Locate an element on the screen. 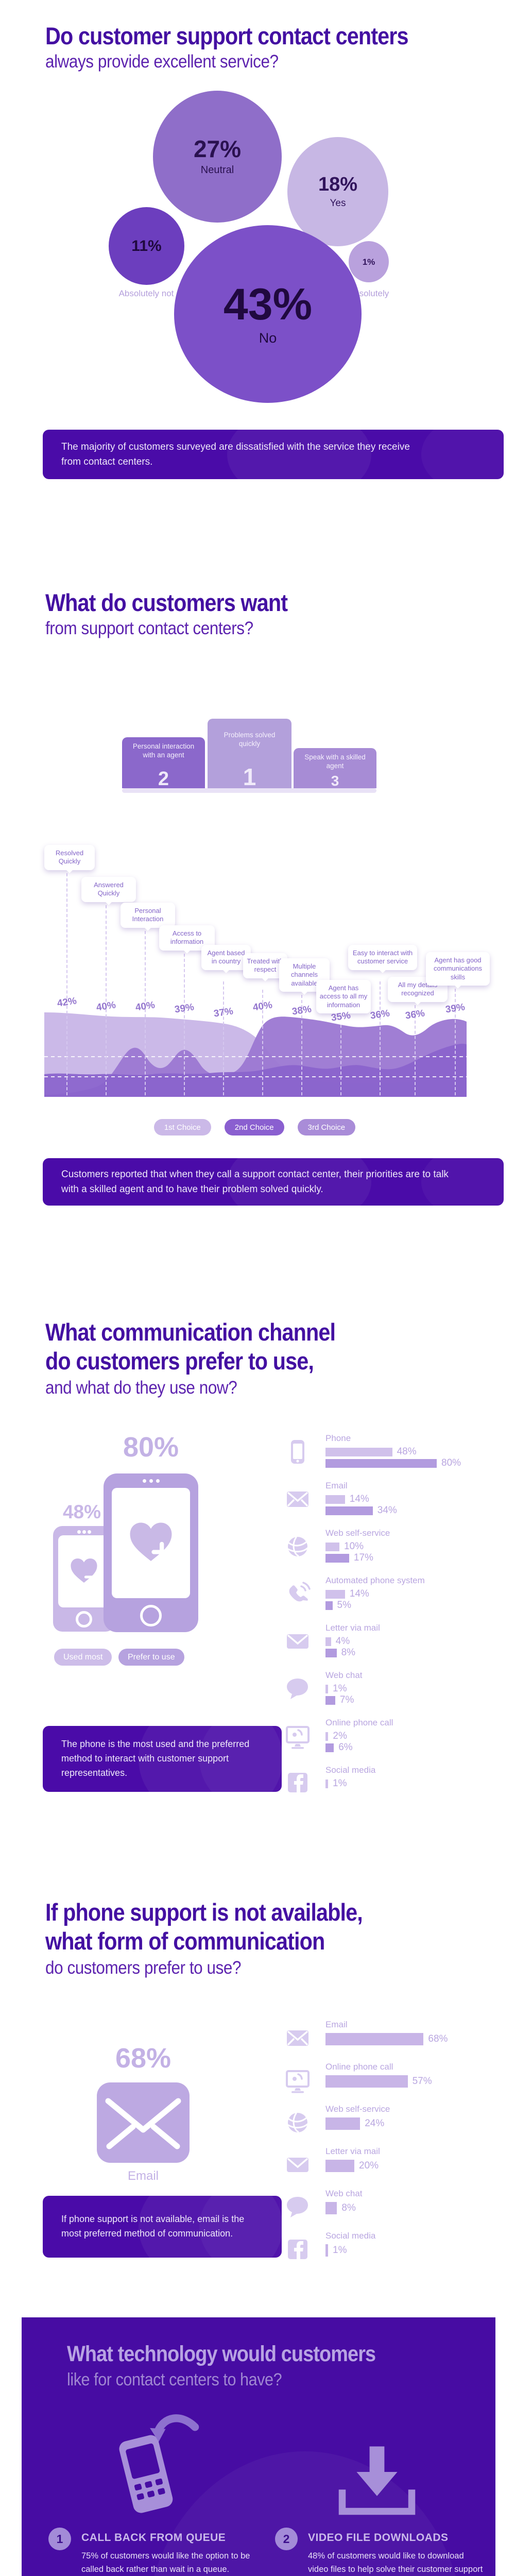 This screenshot has height=2576, width=515. facebook-icon is located at coordinates (298, 2249).